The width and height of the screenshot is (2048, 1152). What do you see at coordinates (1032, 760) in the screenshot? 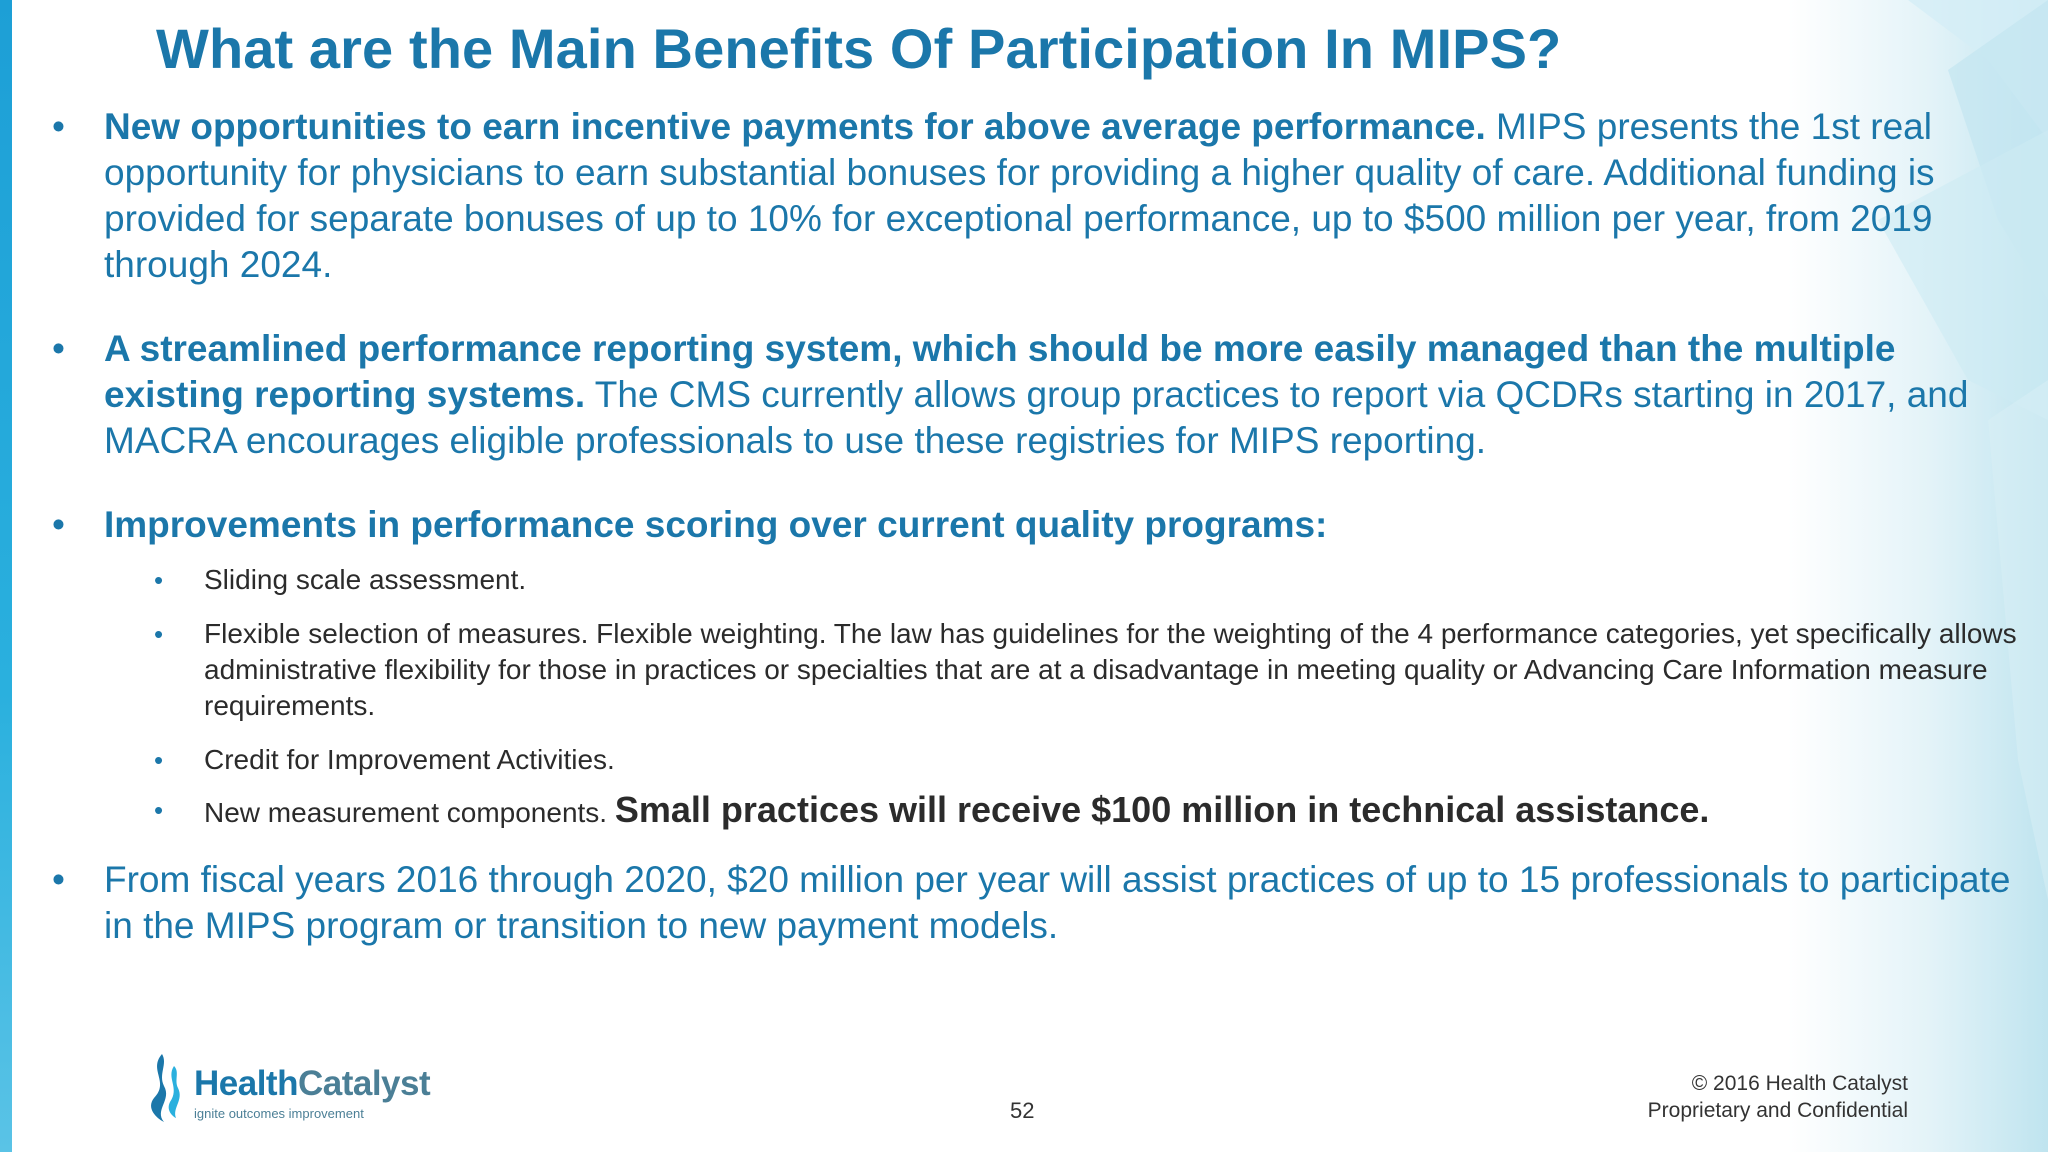
I see `sub-bullet-item: • Credit for Improvement Activities.` at bounding box center [1032, 760].